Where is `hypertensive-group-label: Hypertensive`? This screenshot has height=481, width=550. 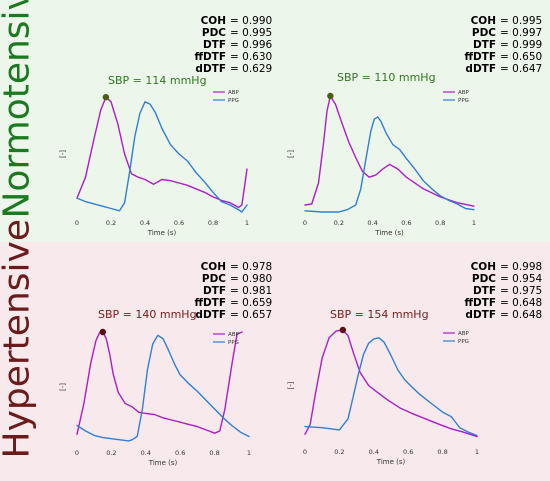
hypertensive-group-label: Hypertensive is located at coordinates (19, 339).